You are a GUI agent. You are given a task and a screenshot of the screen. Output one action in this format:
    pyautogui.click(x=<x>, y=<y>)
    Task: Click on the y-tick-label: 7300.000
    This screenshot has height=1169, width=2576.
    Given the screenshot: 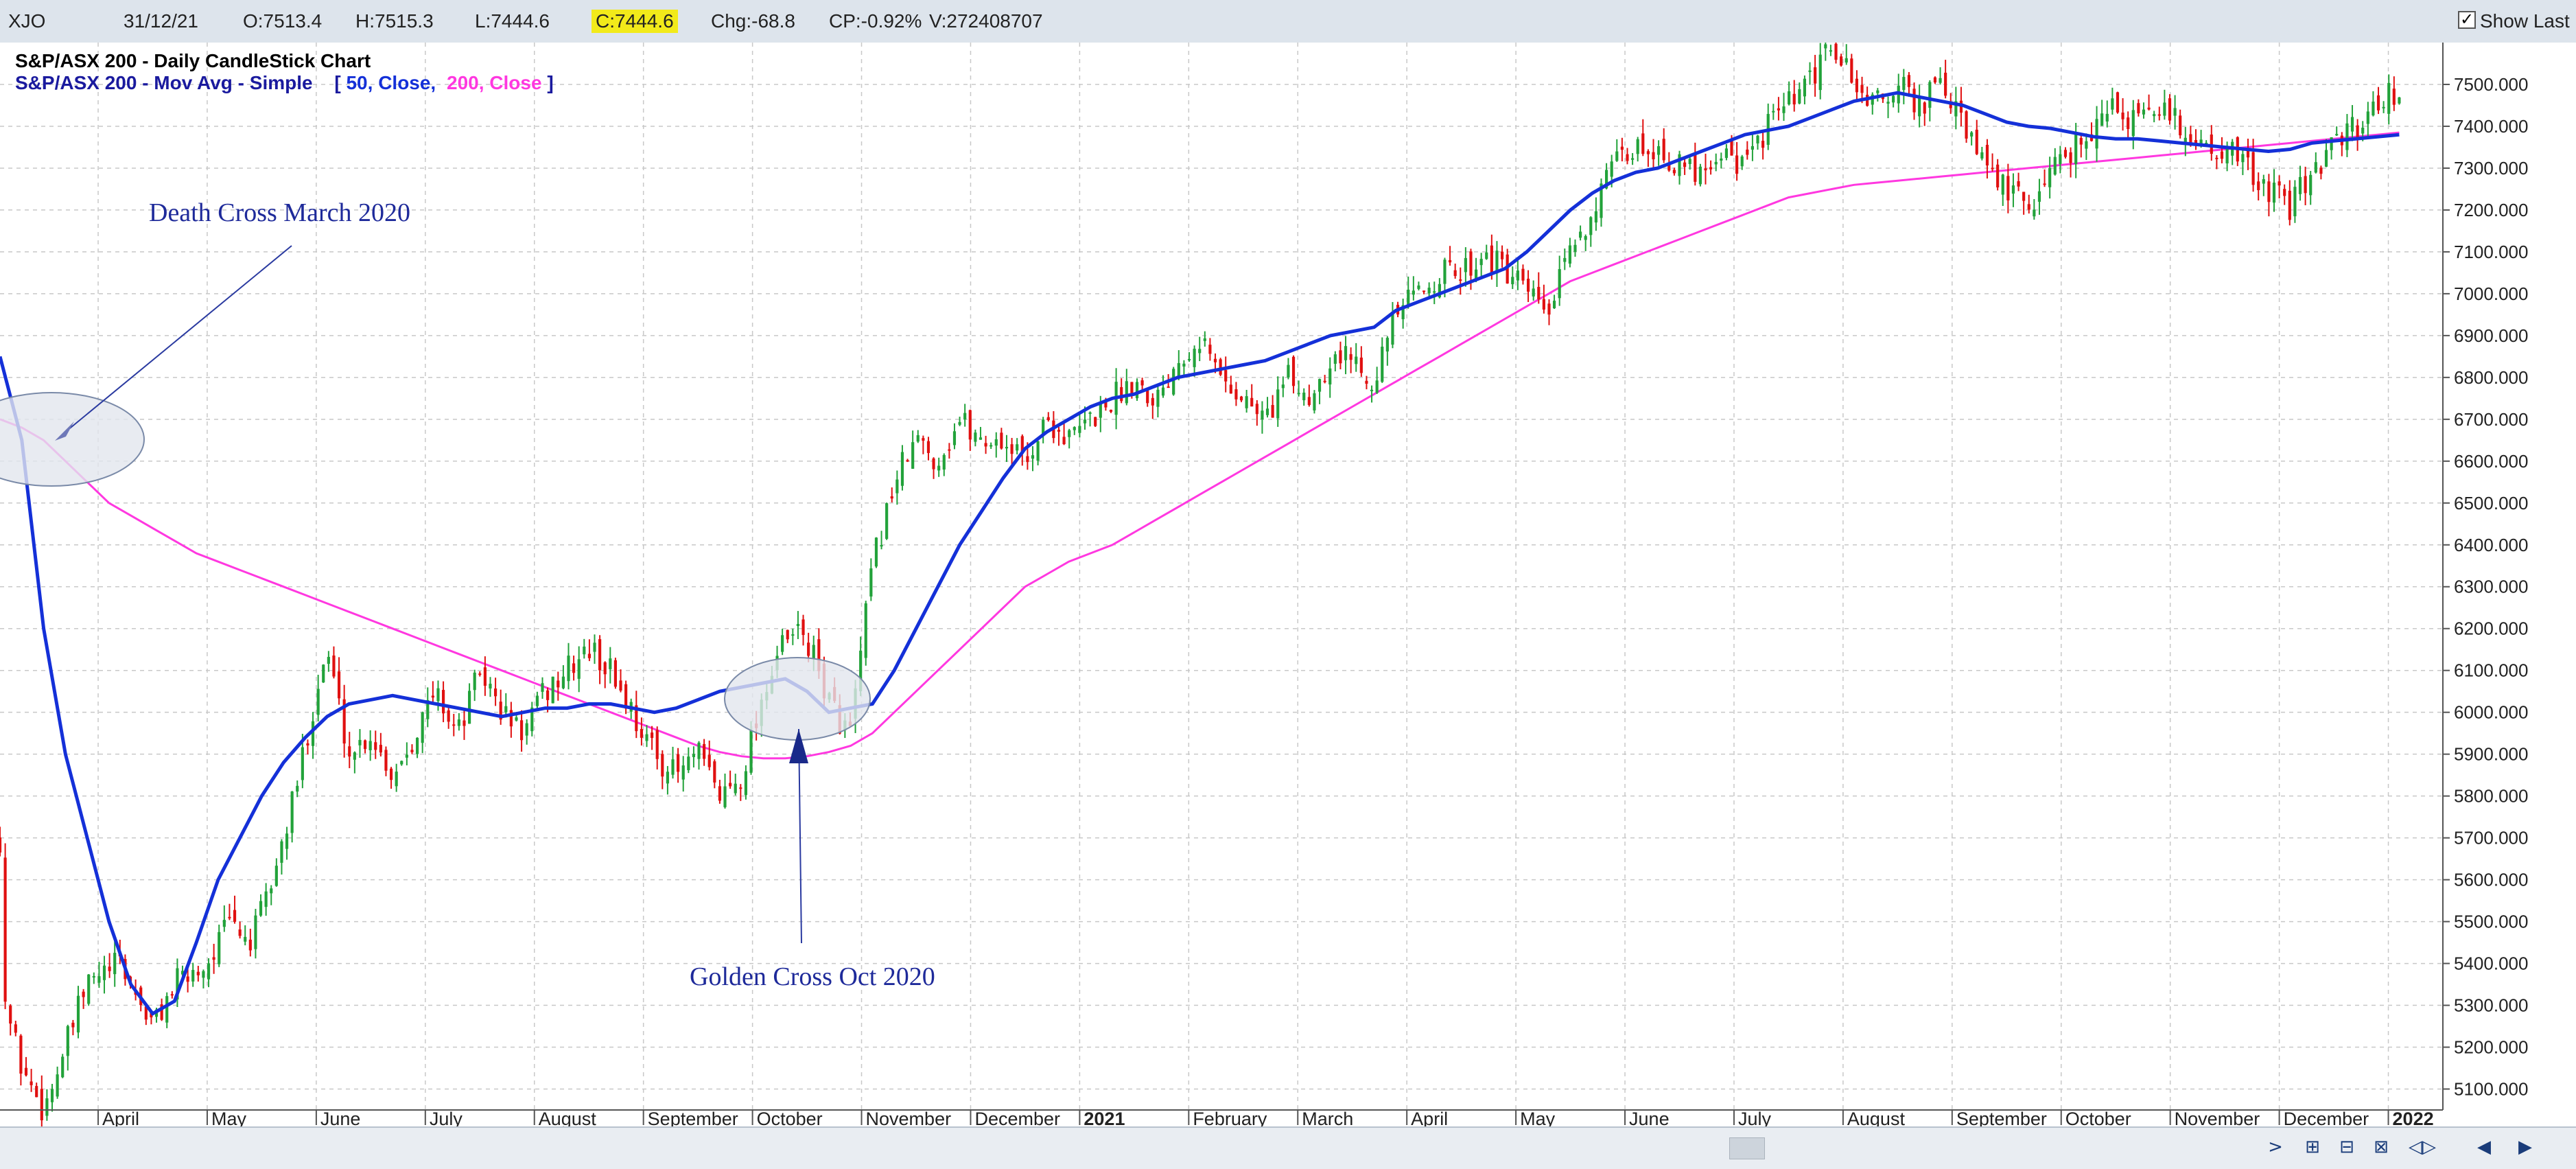 What is the action you would take?
    pyautogui.click(x=2491, y=168)
    